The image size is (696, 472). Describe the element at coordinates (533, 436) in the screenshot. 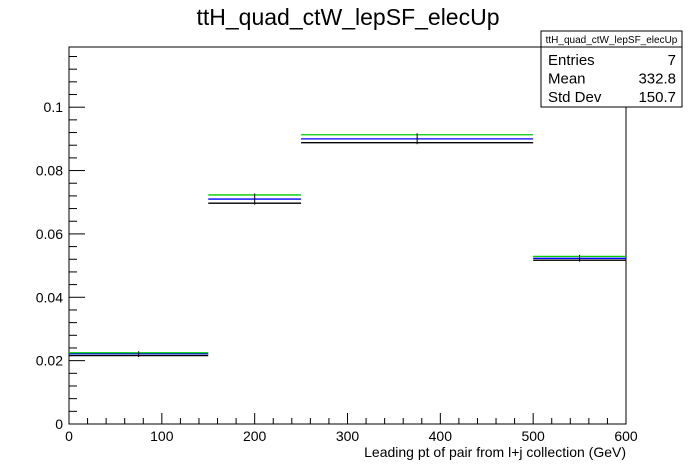

I see `x-tick-label: 500` at that location.